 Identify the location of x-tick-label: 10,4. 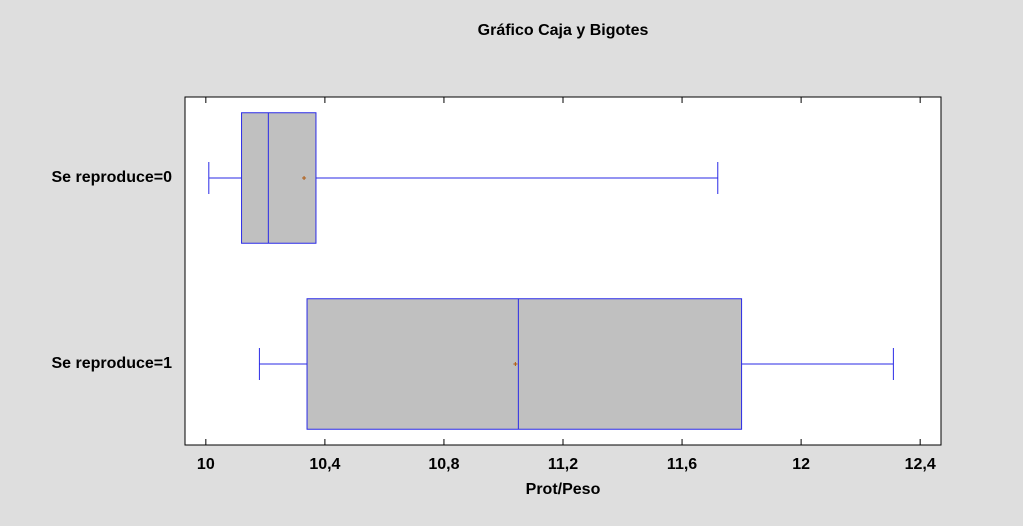
(324, 464).